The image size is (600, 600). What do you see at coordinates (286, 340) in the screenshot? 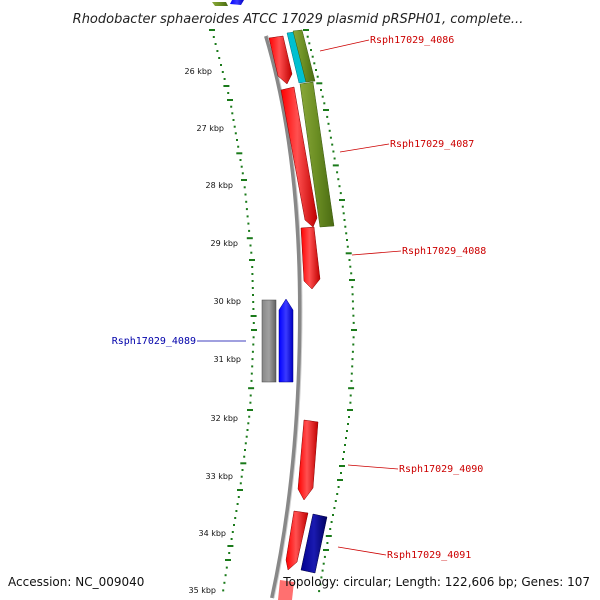
I see `blue-gene` at bounding box center [286, 340].